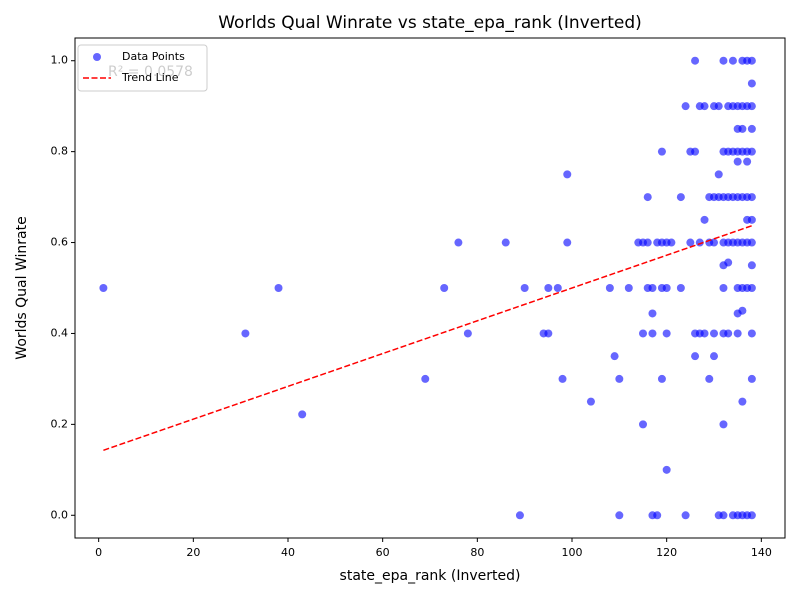 Image resolution: width=800 pixels, height=600 pixels. Describe the element at coordinates (430, 576) in the screenshot. I see `x-axis-label: state_epa_rank (Inverted)` at that location.